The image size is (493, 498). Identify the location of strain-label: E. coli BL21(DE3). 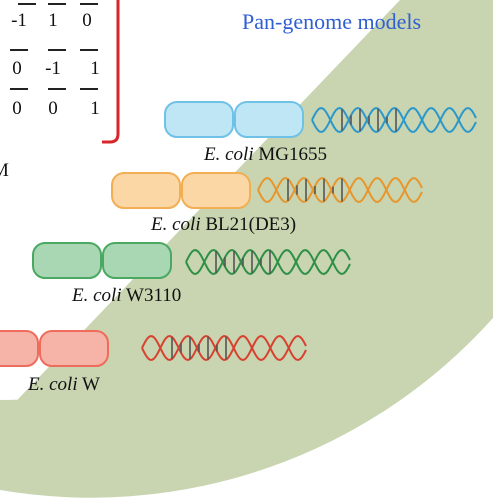
(223, 225).